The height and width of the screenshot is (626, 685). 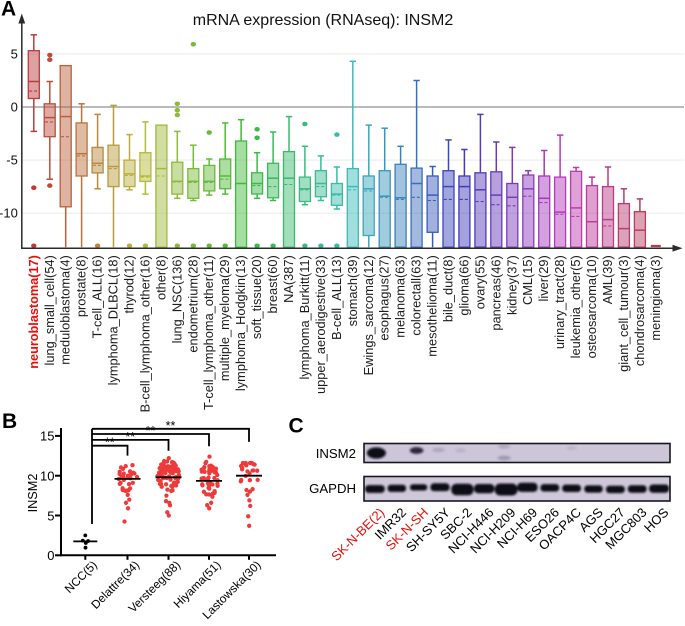 I want to click on svg-text: mesothelioma(11), so click(x=432, y=305).